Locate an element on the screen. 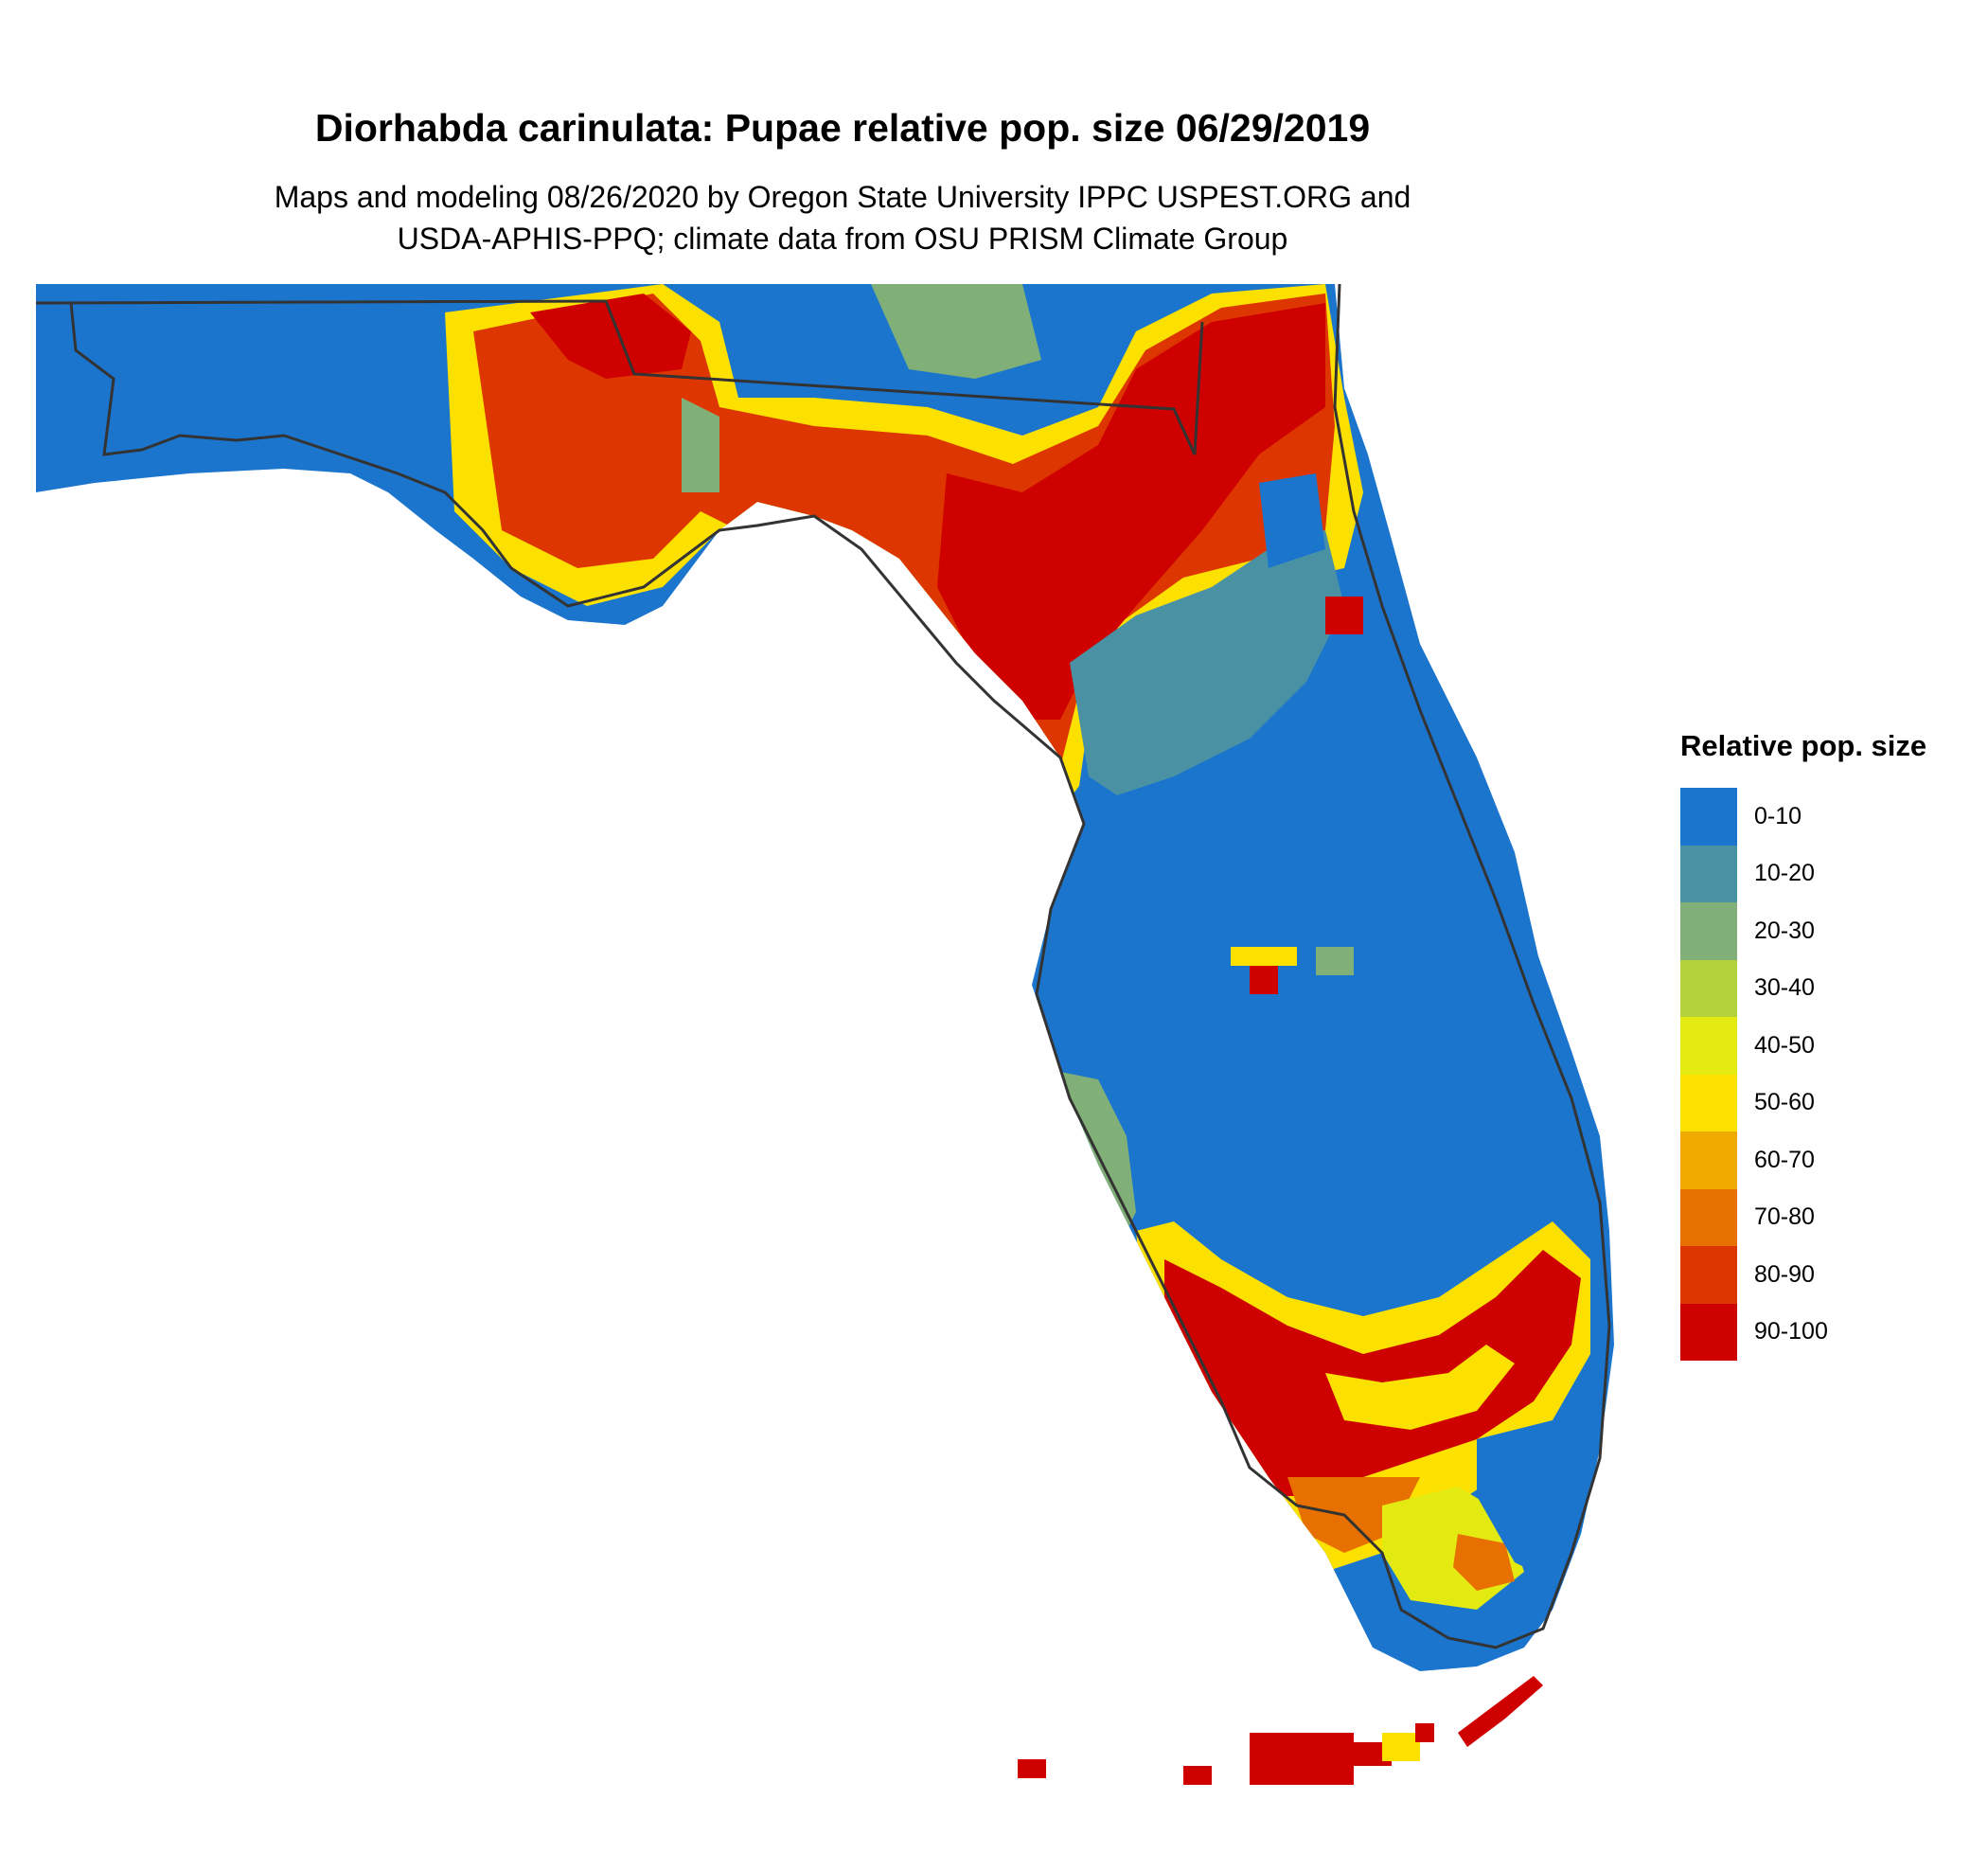 This screenshot has height=1871, width=1988. legend-label: 10-20 is located at coordinates (1784, 873).